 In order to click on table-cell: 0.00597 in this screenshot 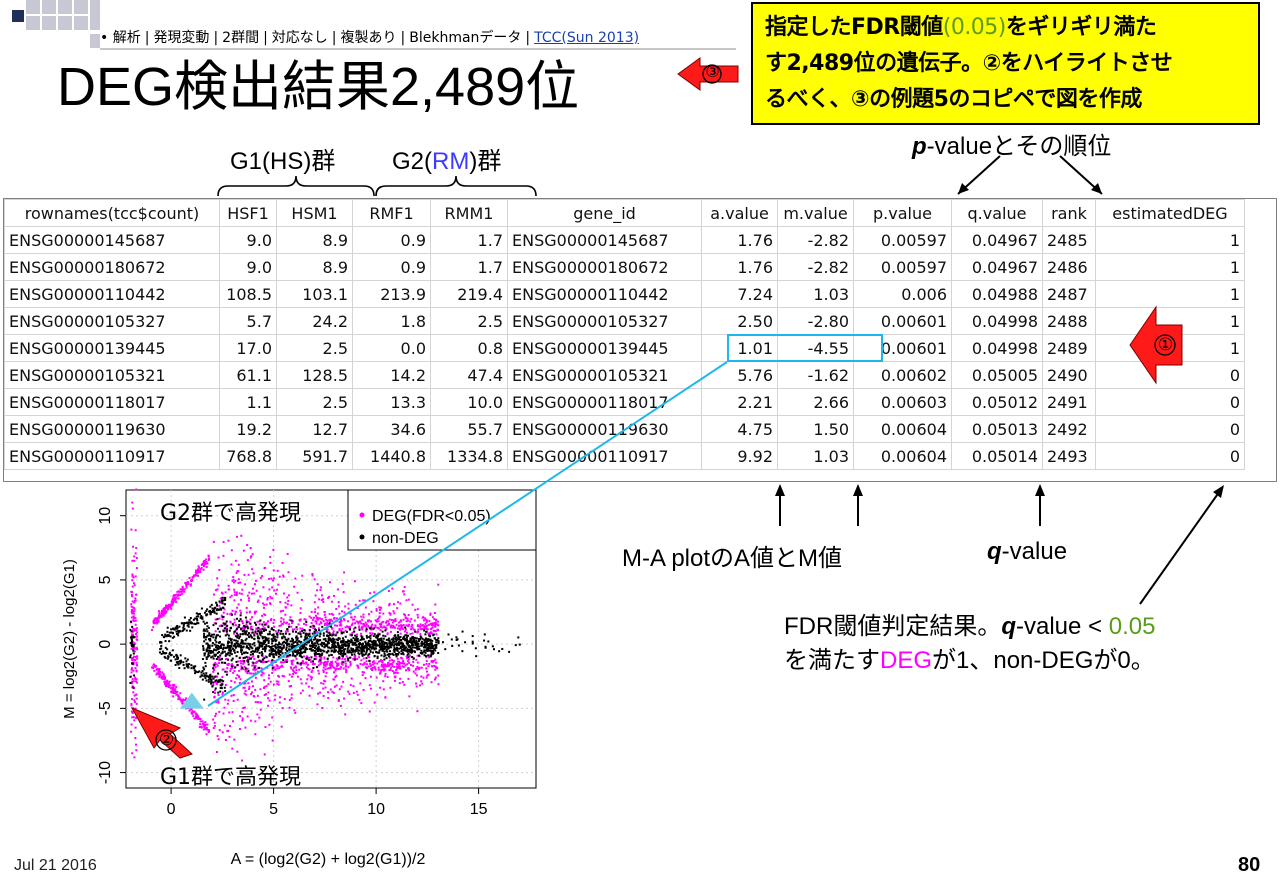, I will do `click(902, 267)`.